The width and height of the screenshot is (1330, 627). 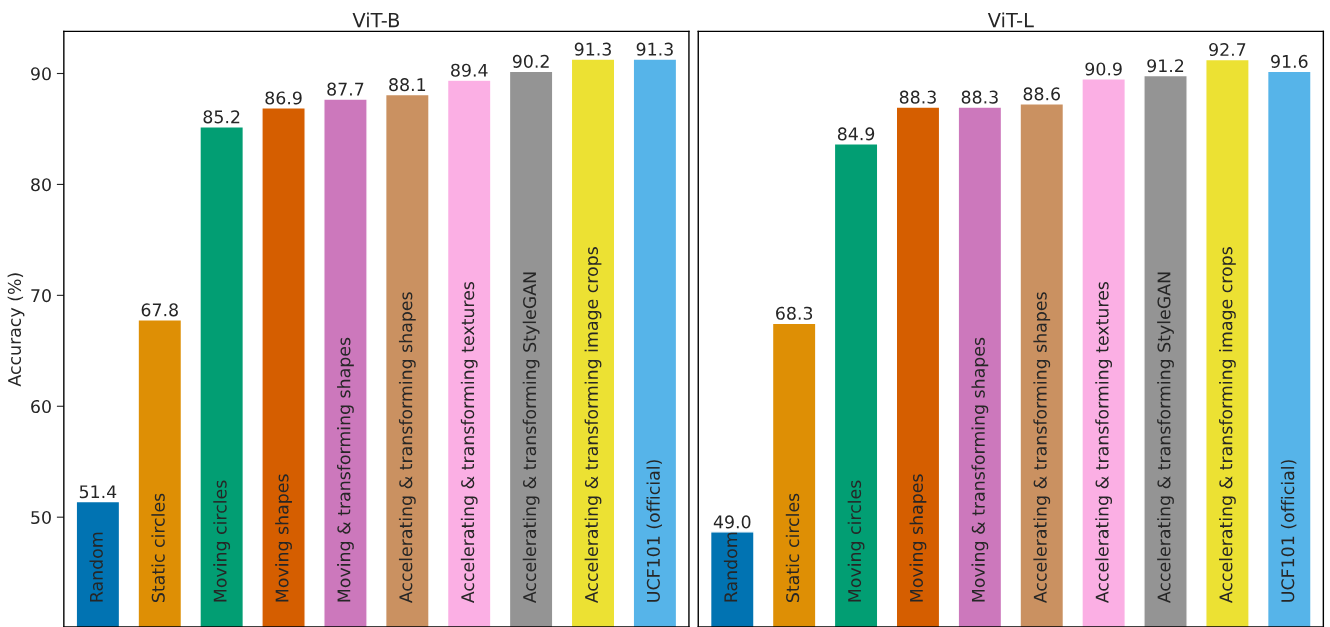 I want to click on data-label: 91.6, so click(x=1289, y=61).